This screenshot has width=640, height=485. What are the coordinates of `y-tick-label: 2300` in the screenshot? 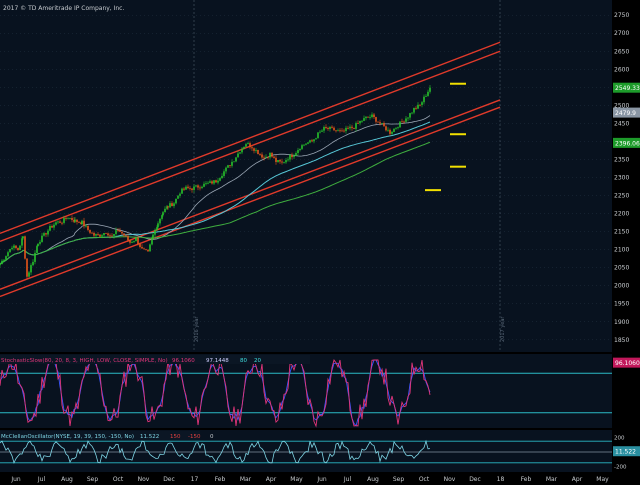 It's located at (621, 178).